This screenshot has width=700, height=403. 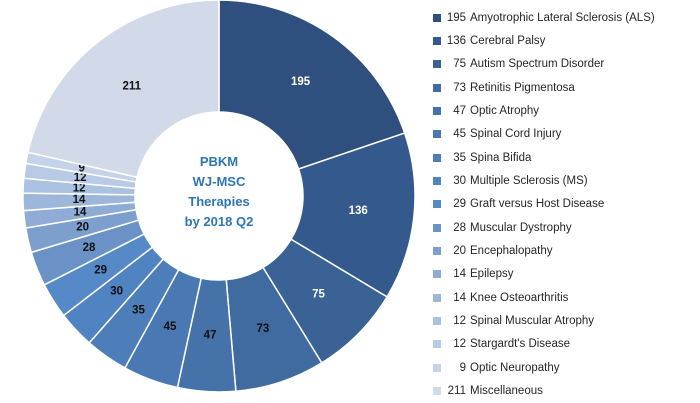 What do you see at coordinates (506, 391) in the screenshot?
I see `legend-label: Miscellaneous` at bounding box center [506, 391].